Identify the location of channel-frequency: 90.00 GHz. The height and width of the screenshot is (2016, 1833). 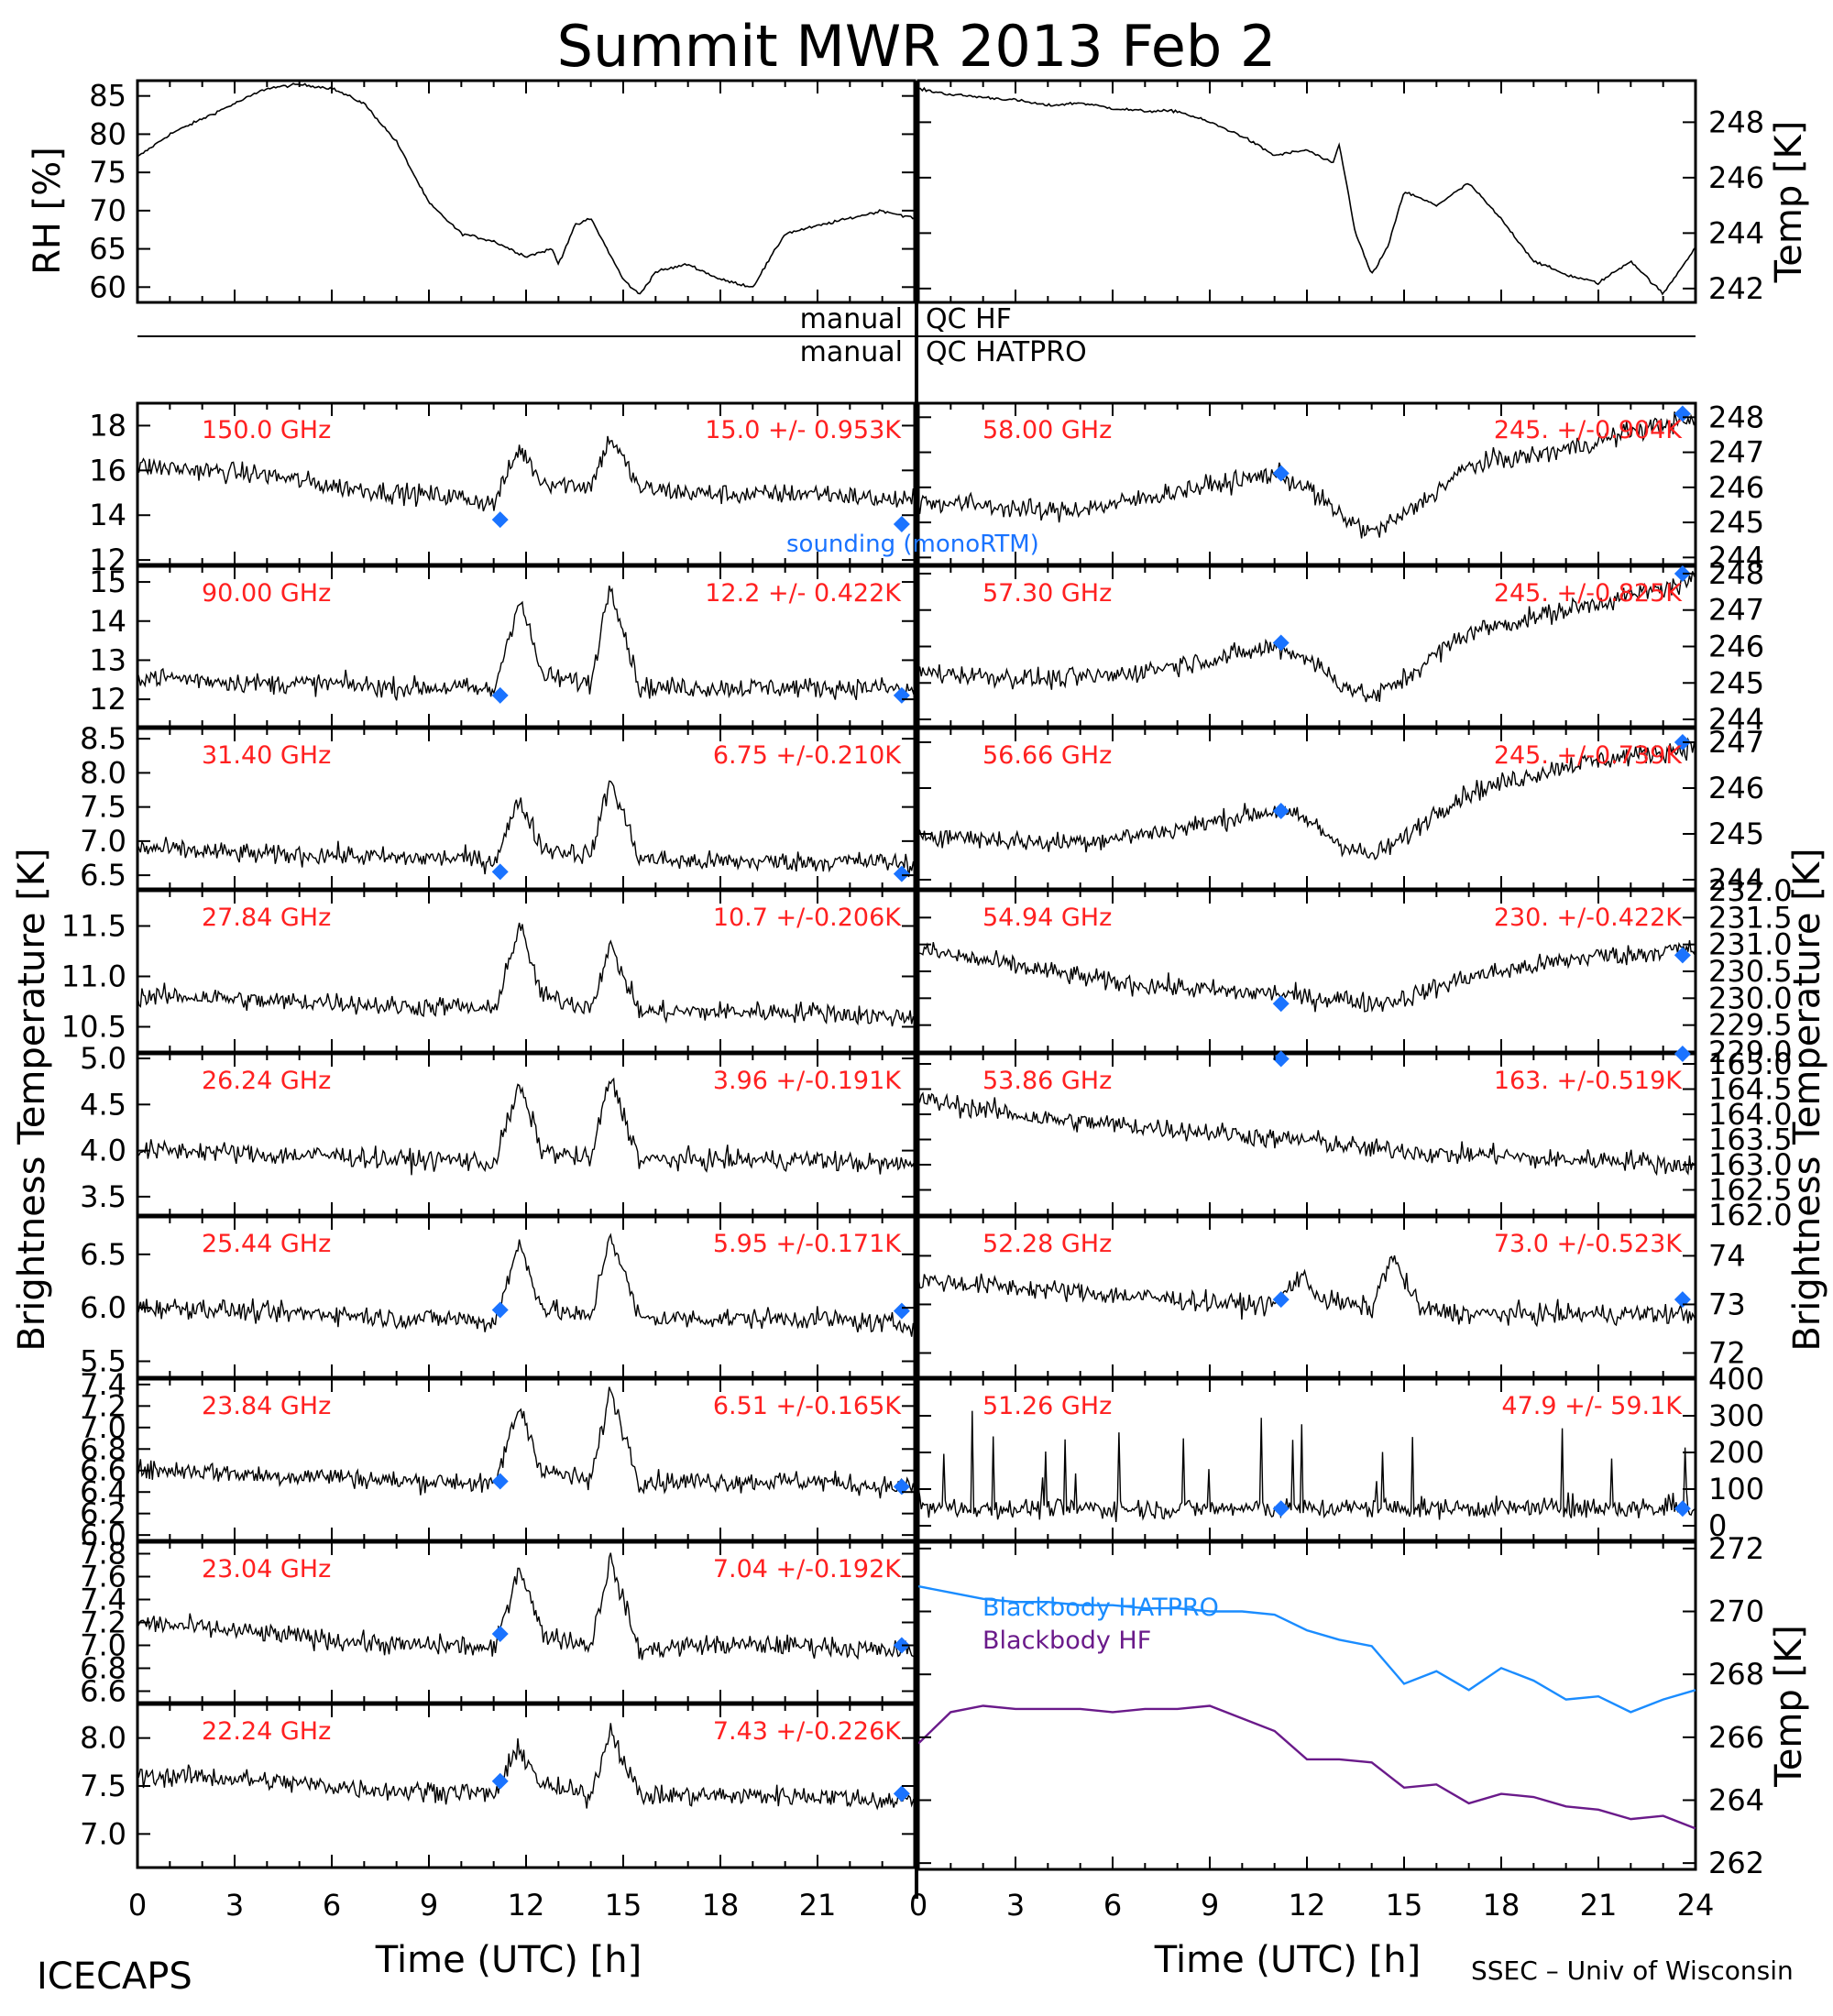
(266, 593).